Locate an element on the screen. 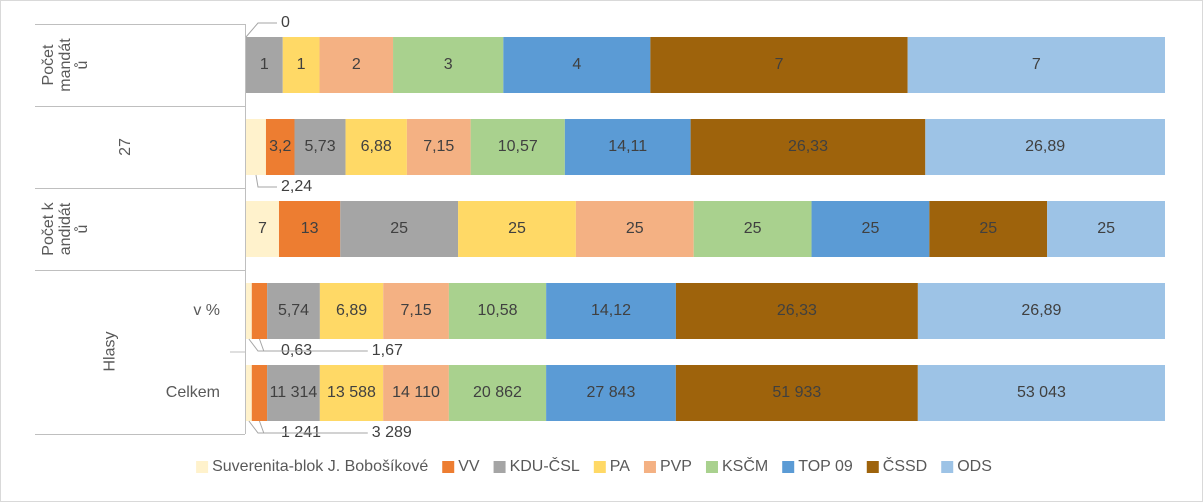  category-label: Počet mandátů is located at coordinates (65, 65).